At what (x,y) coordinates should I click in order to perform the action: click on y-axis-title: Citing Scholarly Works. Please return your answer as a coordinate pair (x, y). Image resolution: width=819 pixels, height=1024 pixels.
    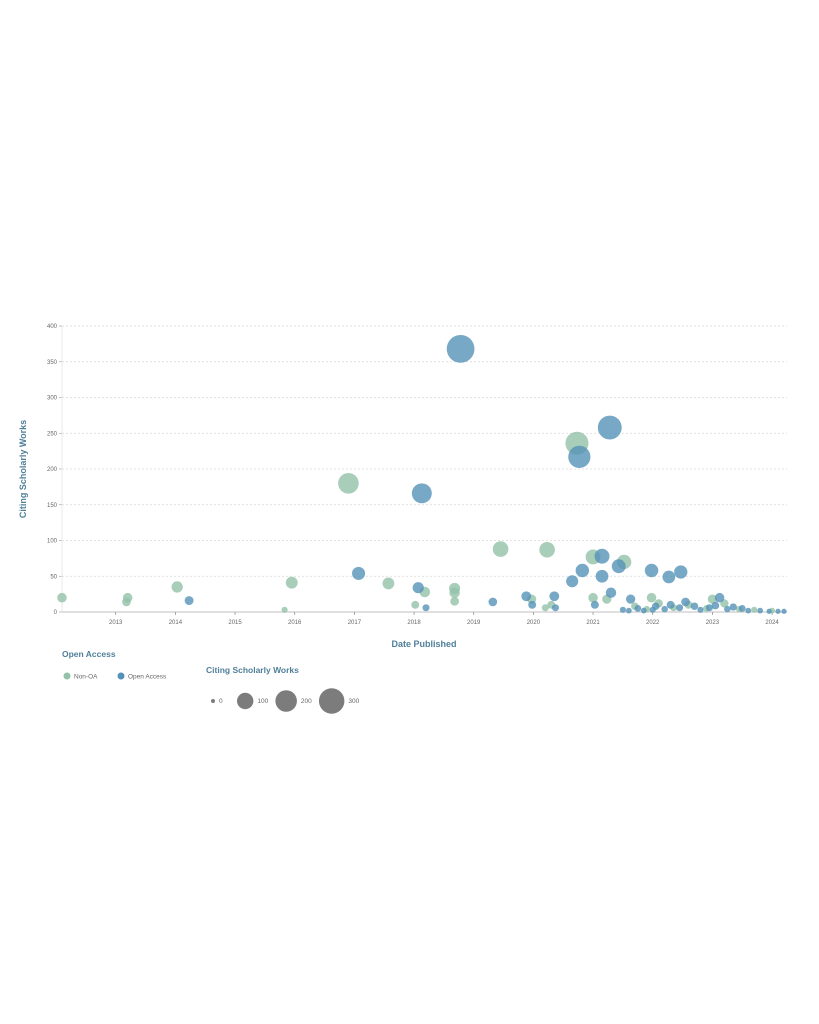
    Looking at the image, I should click on (23, 469).